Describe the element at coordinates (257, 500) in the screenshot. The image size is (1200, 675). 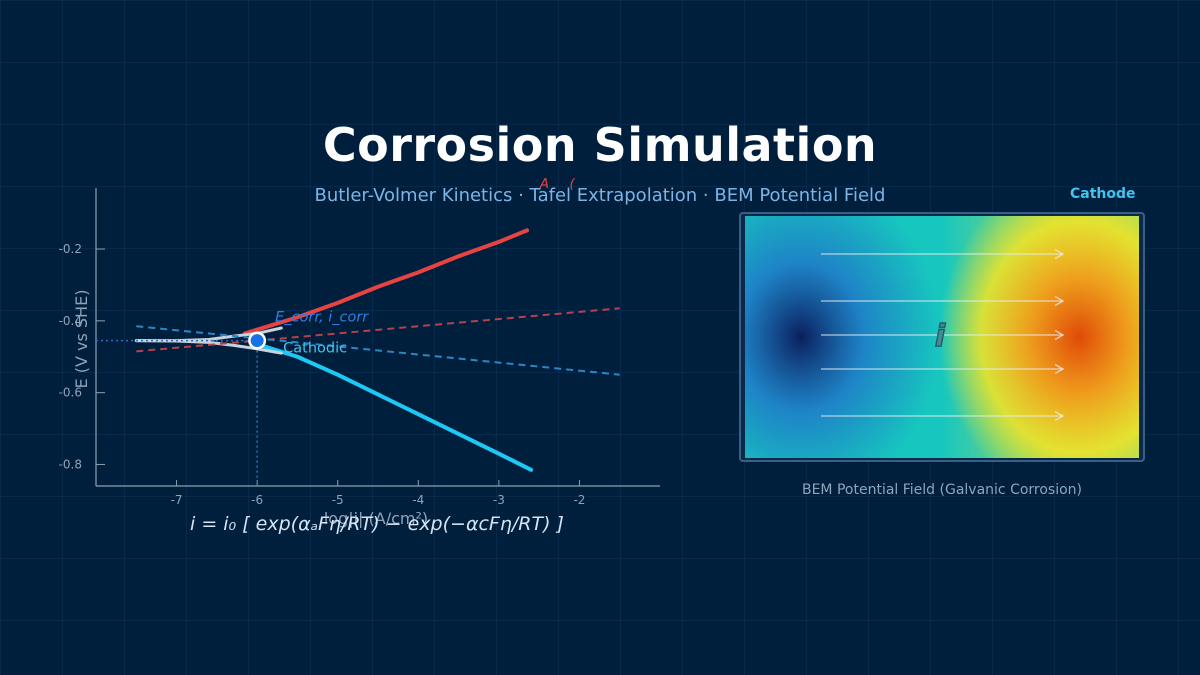
I see `x-tick-label: -6` at that location.